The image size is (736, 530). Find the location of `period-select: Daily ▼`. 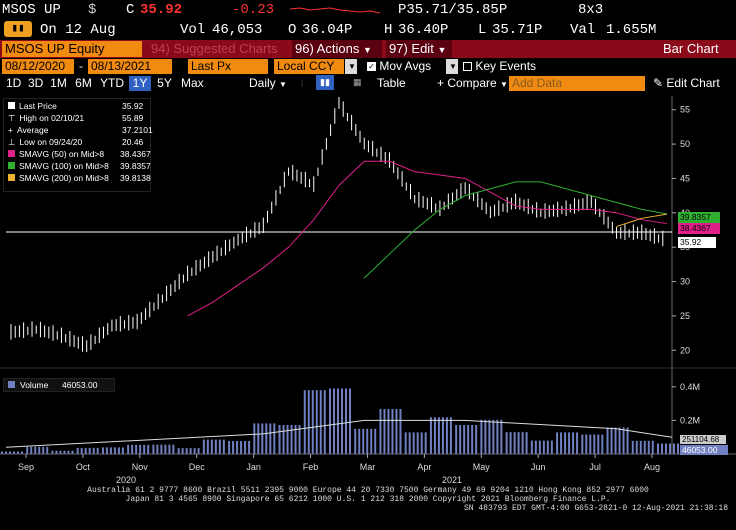

period-select: Daily ▼ is located at coordinates (268, 83).